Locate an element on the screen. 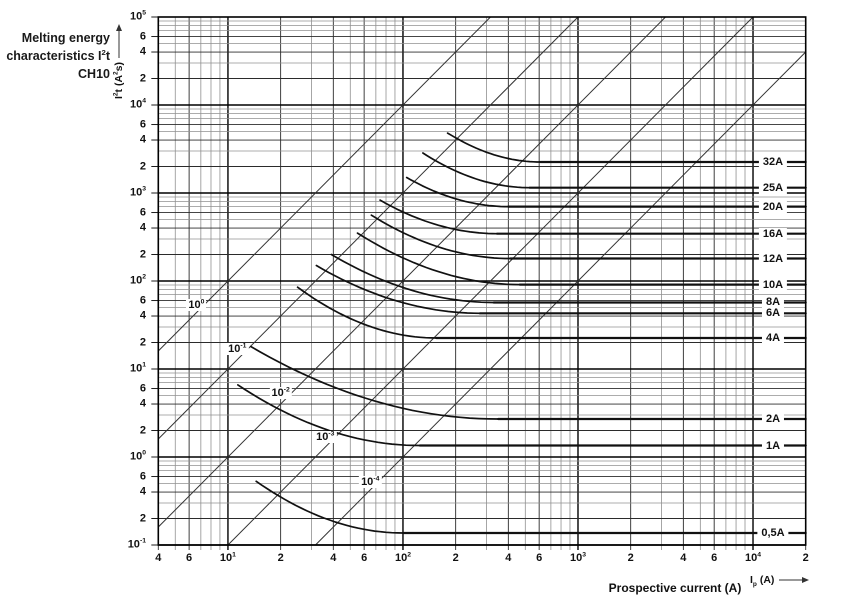 The height and width of the screenshot is (600, 858). curve-label-0.5A: 0,5A is located at coordinates (773, 532).